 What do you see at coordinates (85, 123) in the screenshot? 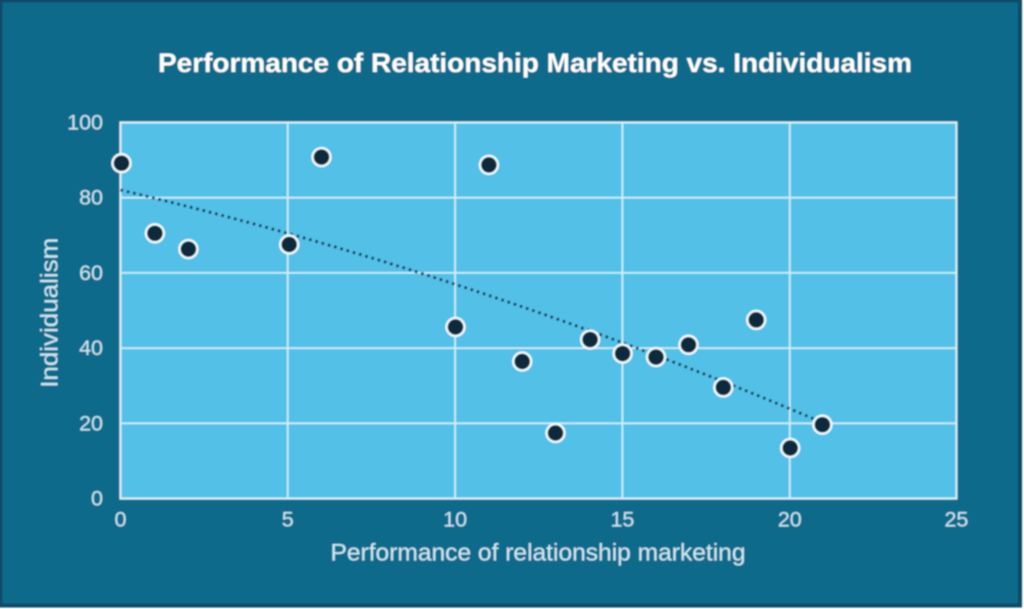
I see `svg-text: 100` at bounding box center [85, 123].